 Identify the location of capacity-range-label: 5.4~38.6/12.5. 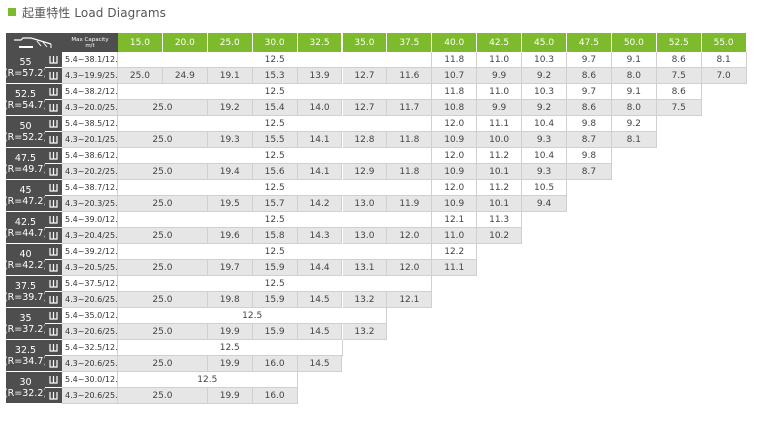
(90, 156).